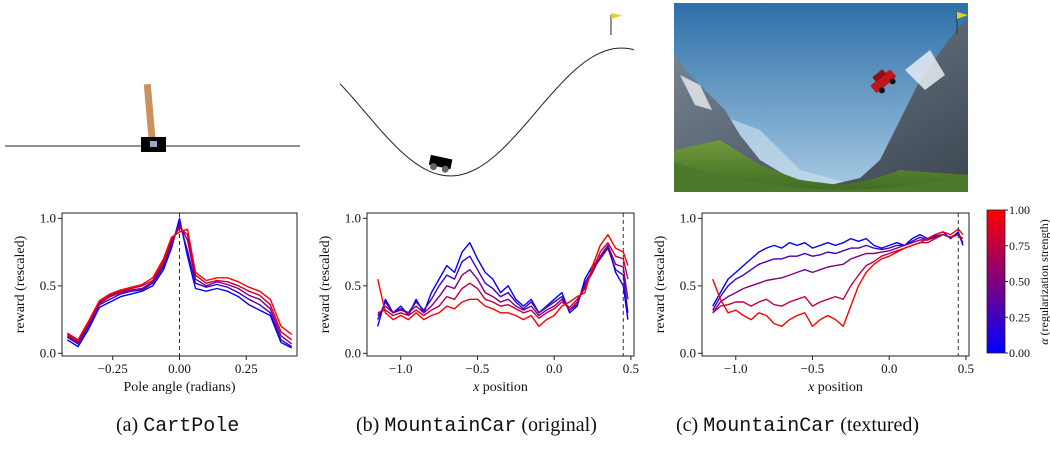 The image size is (1050, 452). What do you see at coordinates (153, 144) in the screenshot?
I see `axle` at bounding box center [153, 144].